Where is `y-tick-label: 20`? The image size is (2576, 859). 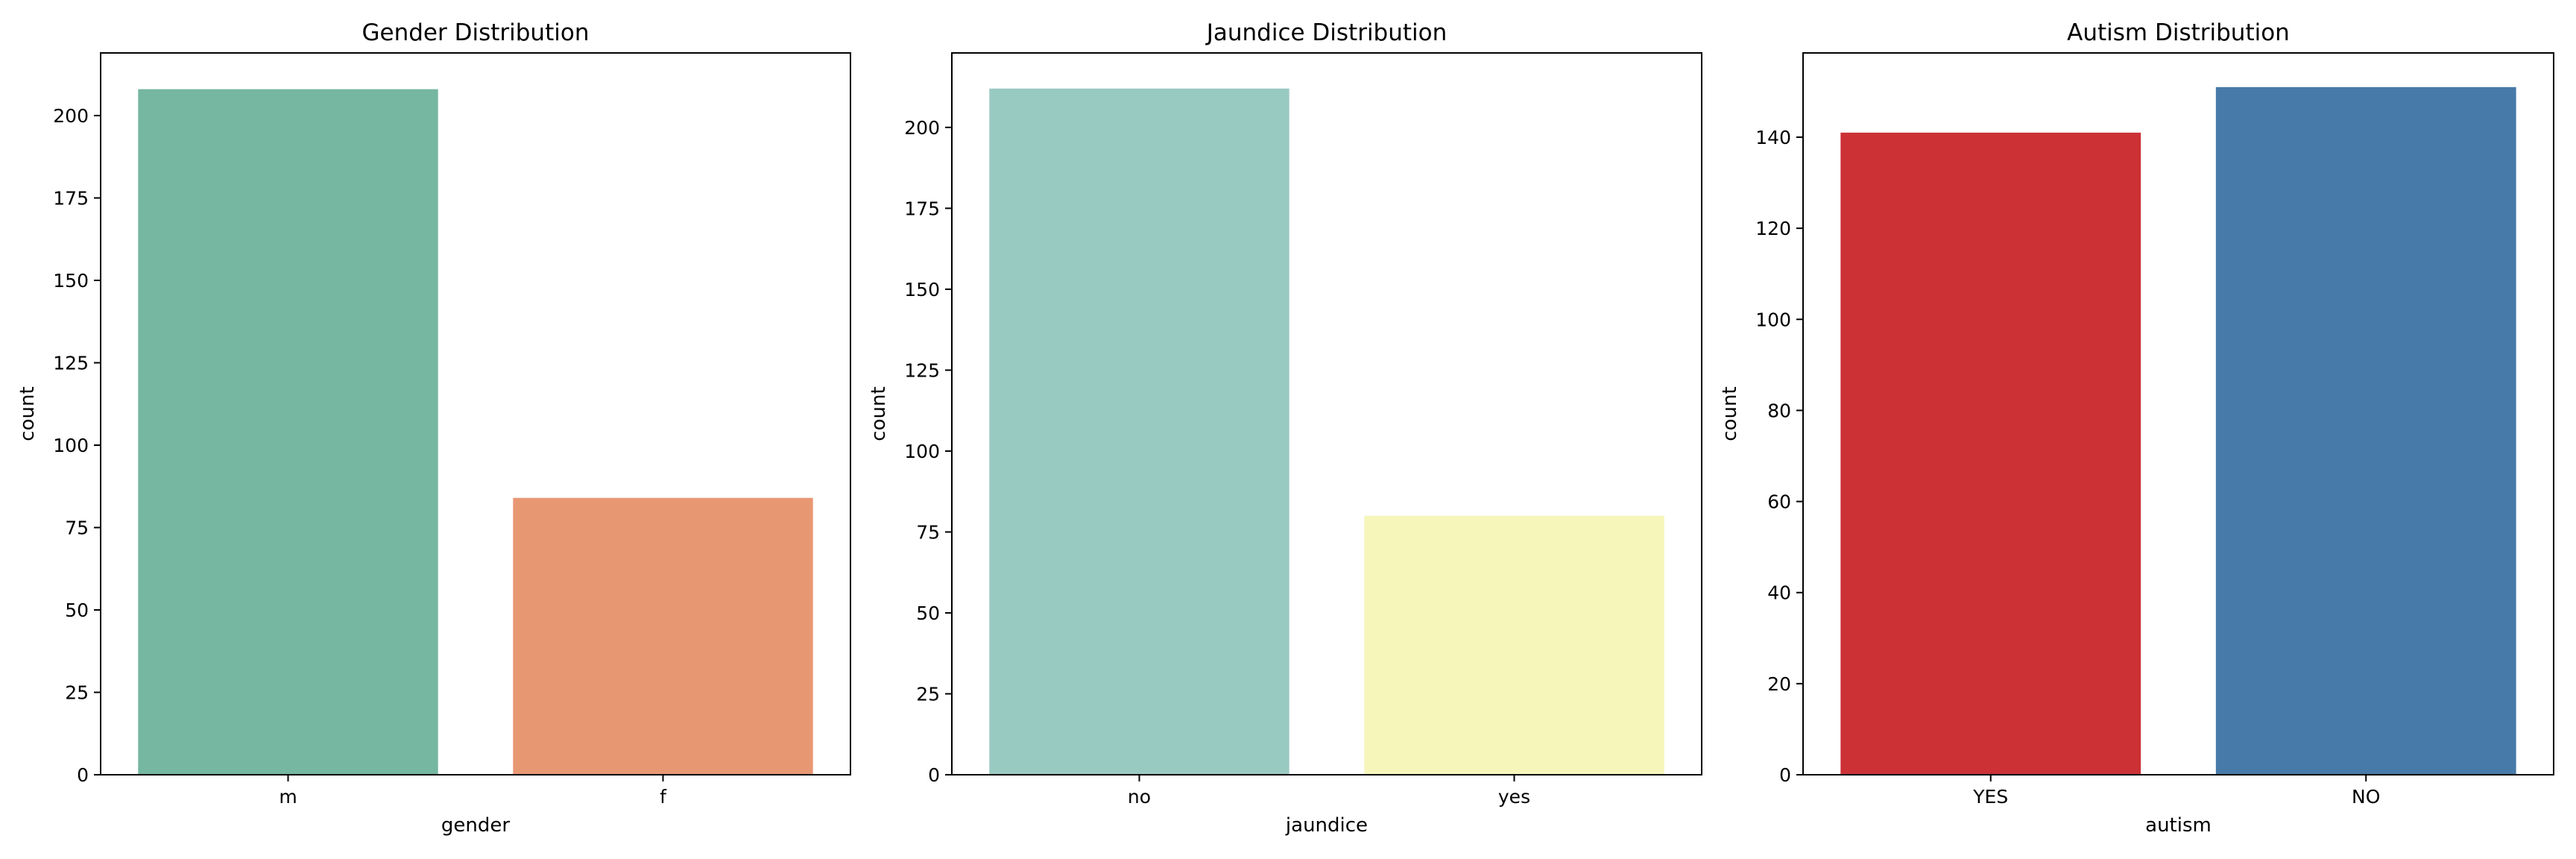
y-tick-label: 20 is located at coordinates (1779, 684).